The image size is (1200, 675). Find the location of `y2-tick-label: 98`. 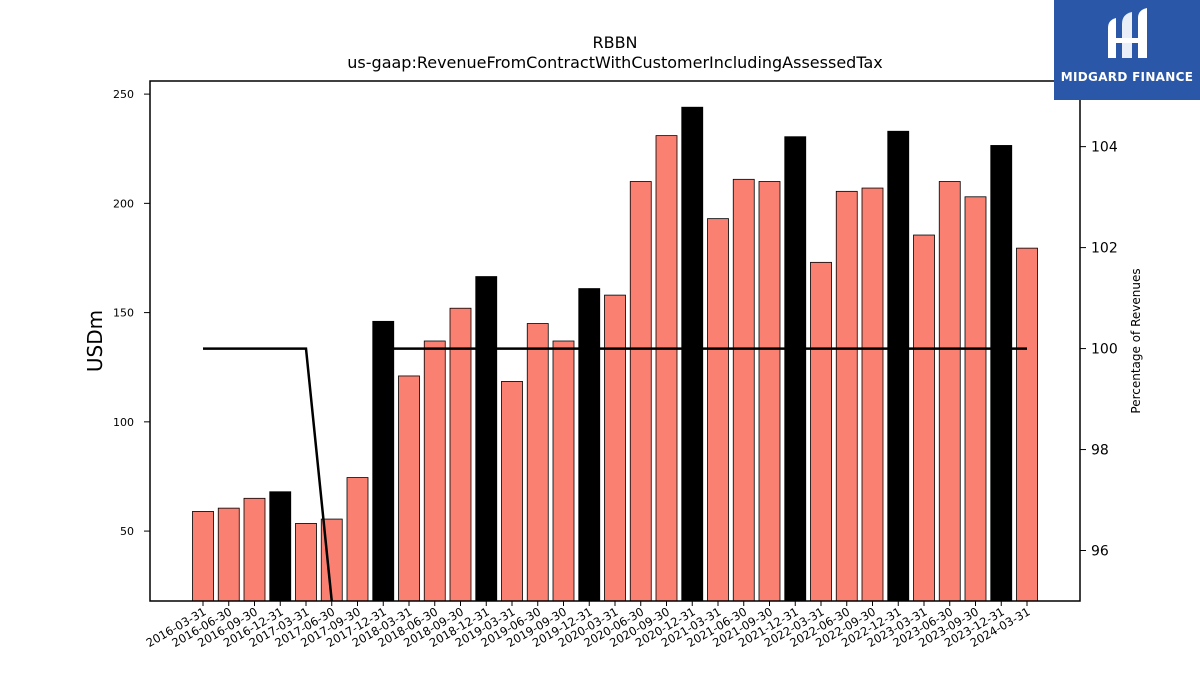

y2-tick-label: 98 is located at coordinates (1100, 451).